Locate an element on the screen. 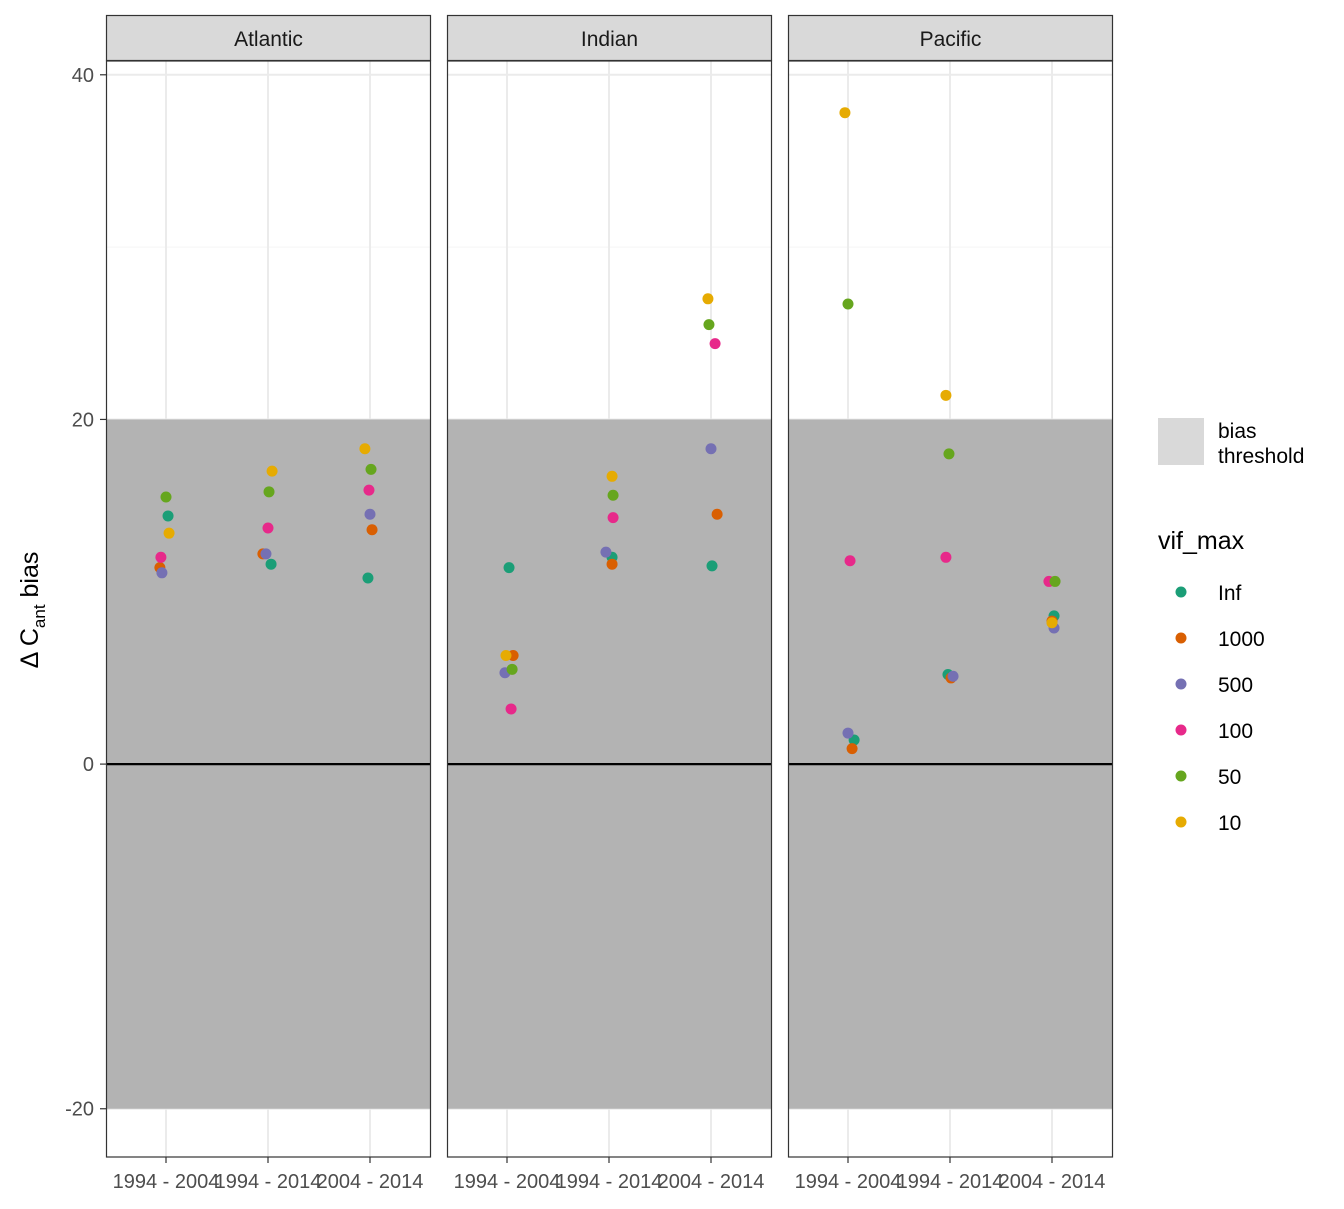 This screenshot has width=1344, height=1209. y-tick-label: 20 is located at coordinates (83, 420).